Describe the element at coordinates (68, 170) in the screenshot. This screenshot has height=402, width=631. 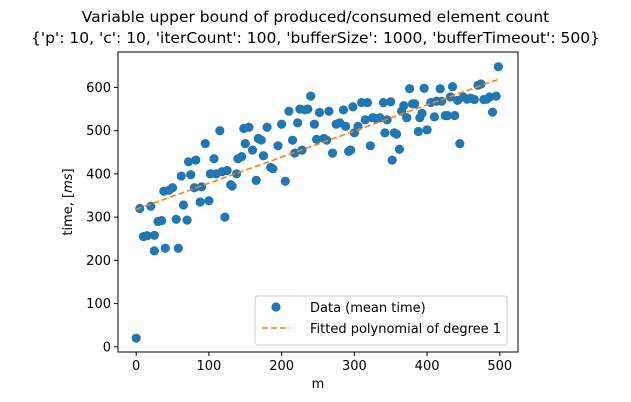
I see `y-axis-label-suffix: ]` at that location.